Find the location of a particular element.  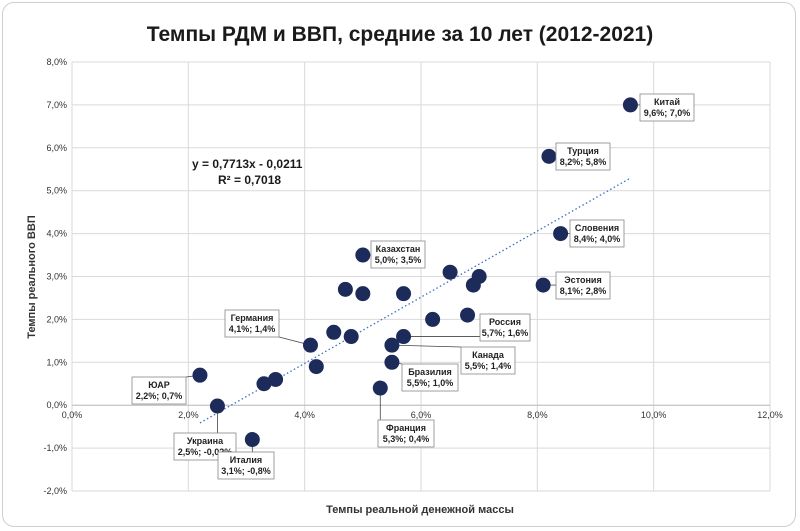

label-leader-line is located at coordinates (426, 346).